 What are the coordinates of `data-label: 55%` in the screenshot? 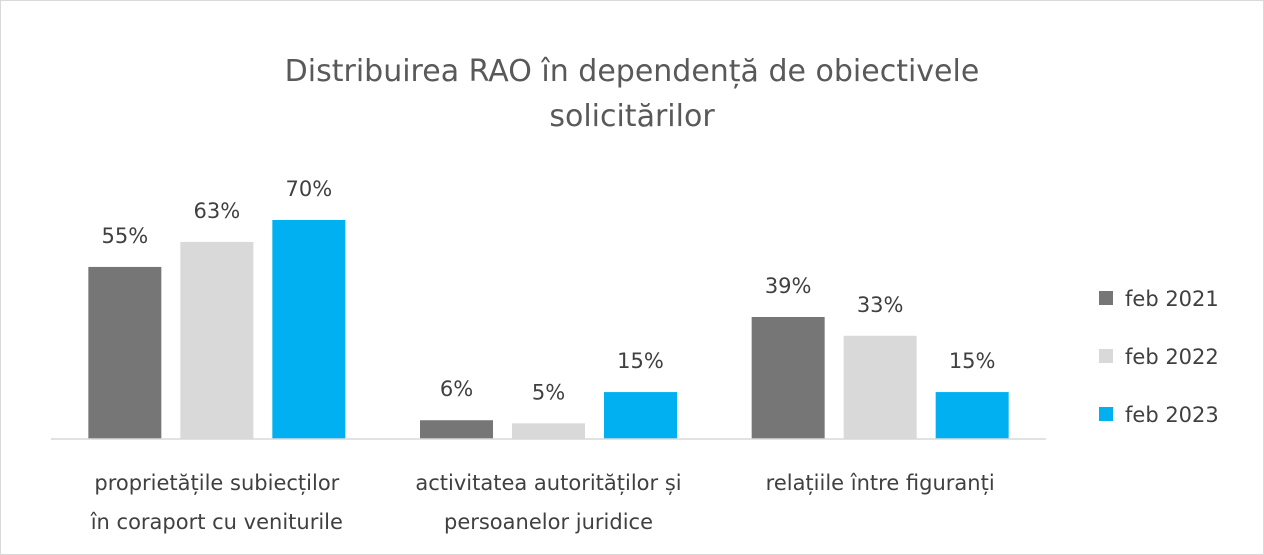 It's located at (124, 236).